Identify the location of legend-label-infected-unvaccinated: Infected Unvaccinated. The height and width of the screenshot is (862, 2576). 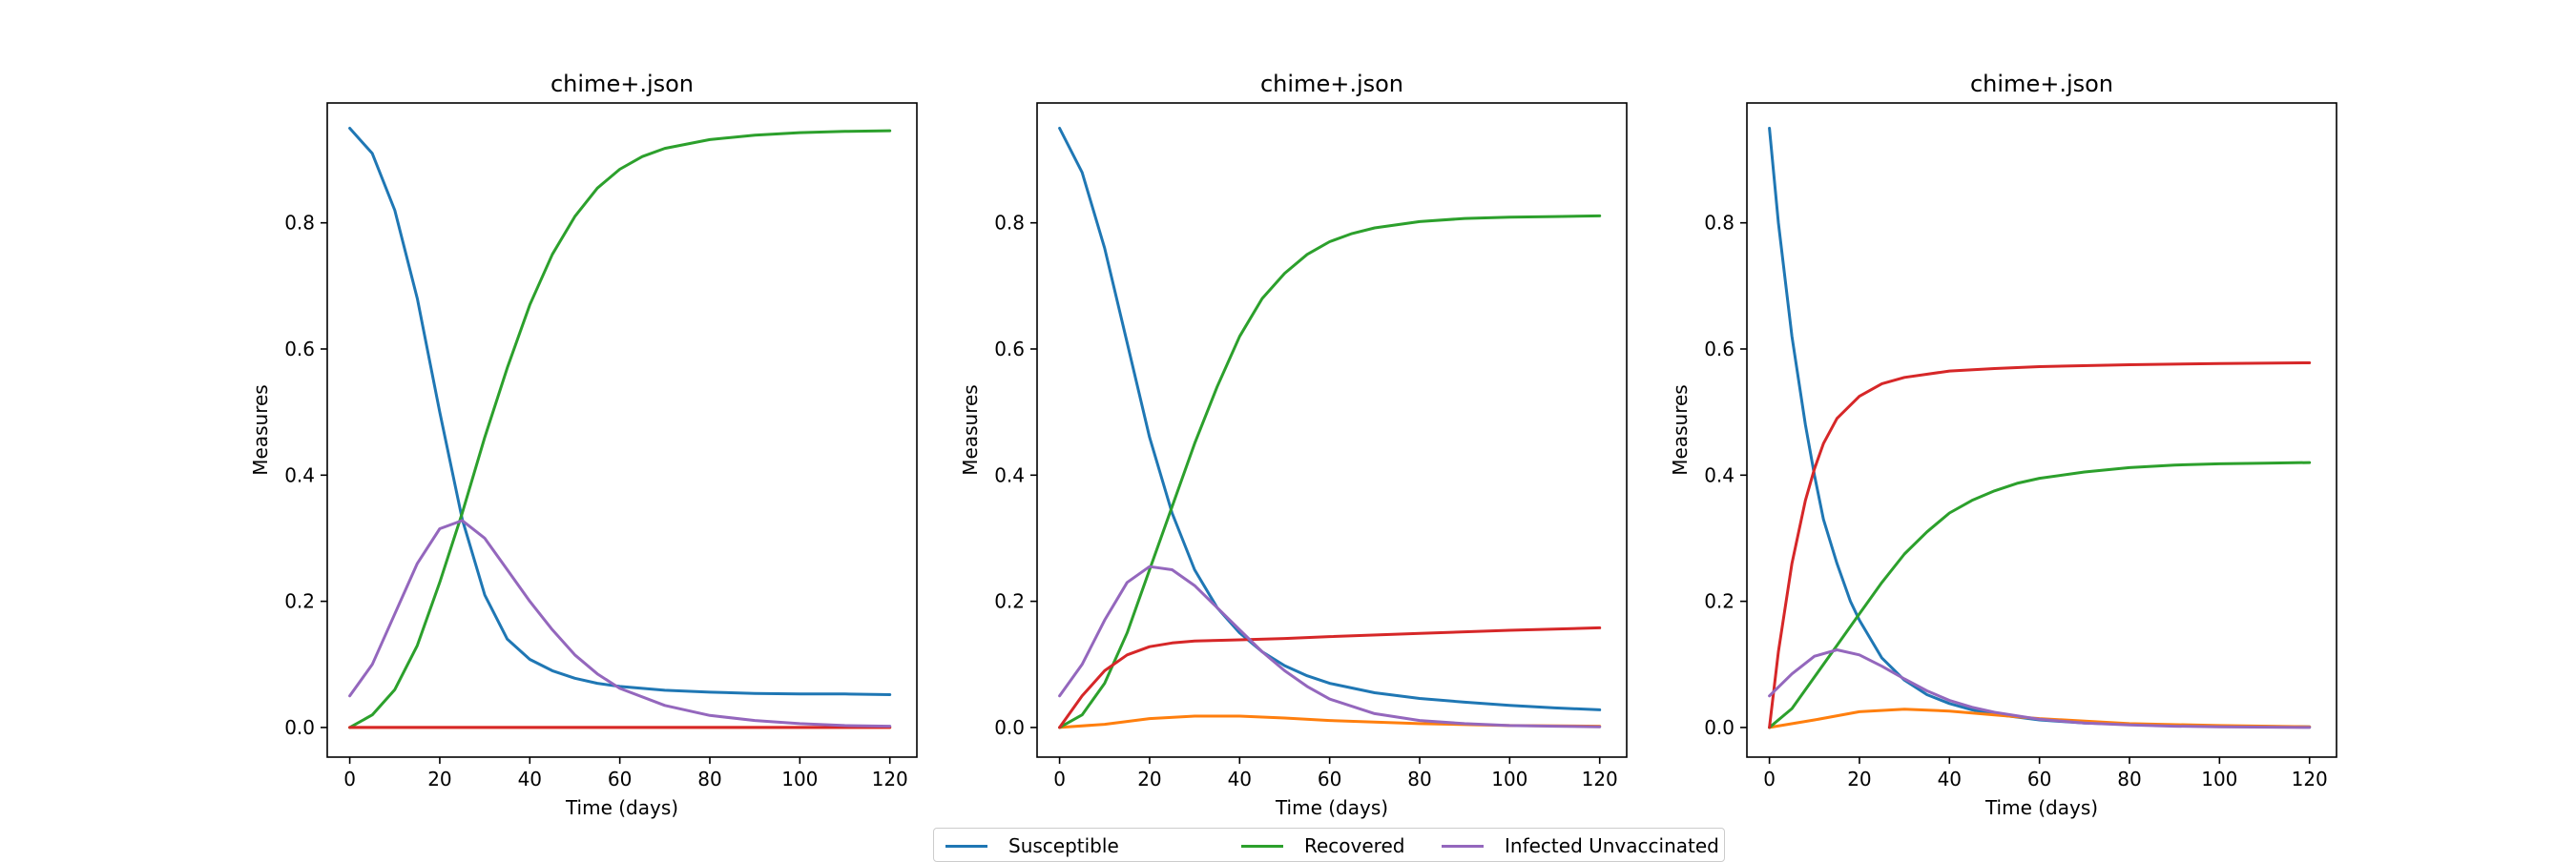
(1612, 845).